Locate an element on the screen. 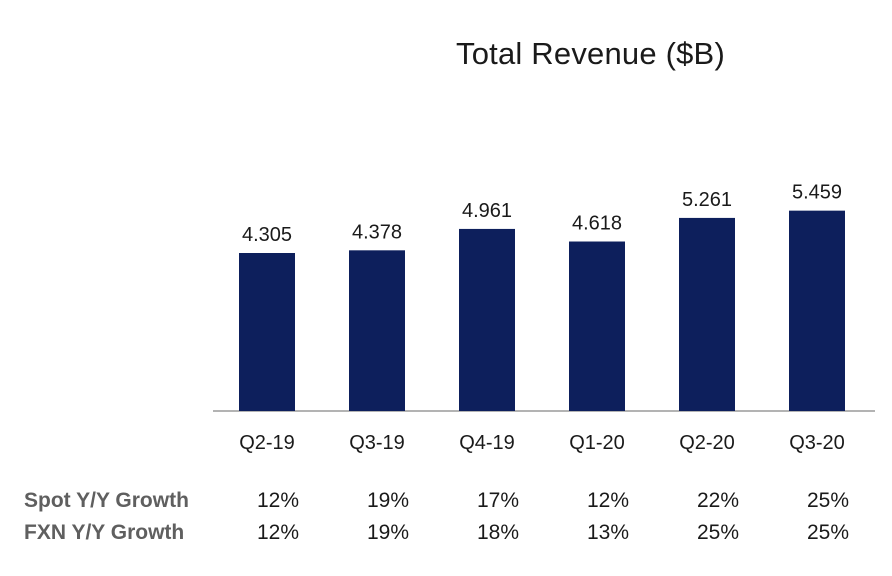 This screenshot has width=892, height=576. x-tick-q1-20: Q1-20 is located at coordinates (597, 443).